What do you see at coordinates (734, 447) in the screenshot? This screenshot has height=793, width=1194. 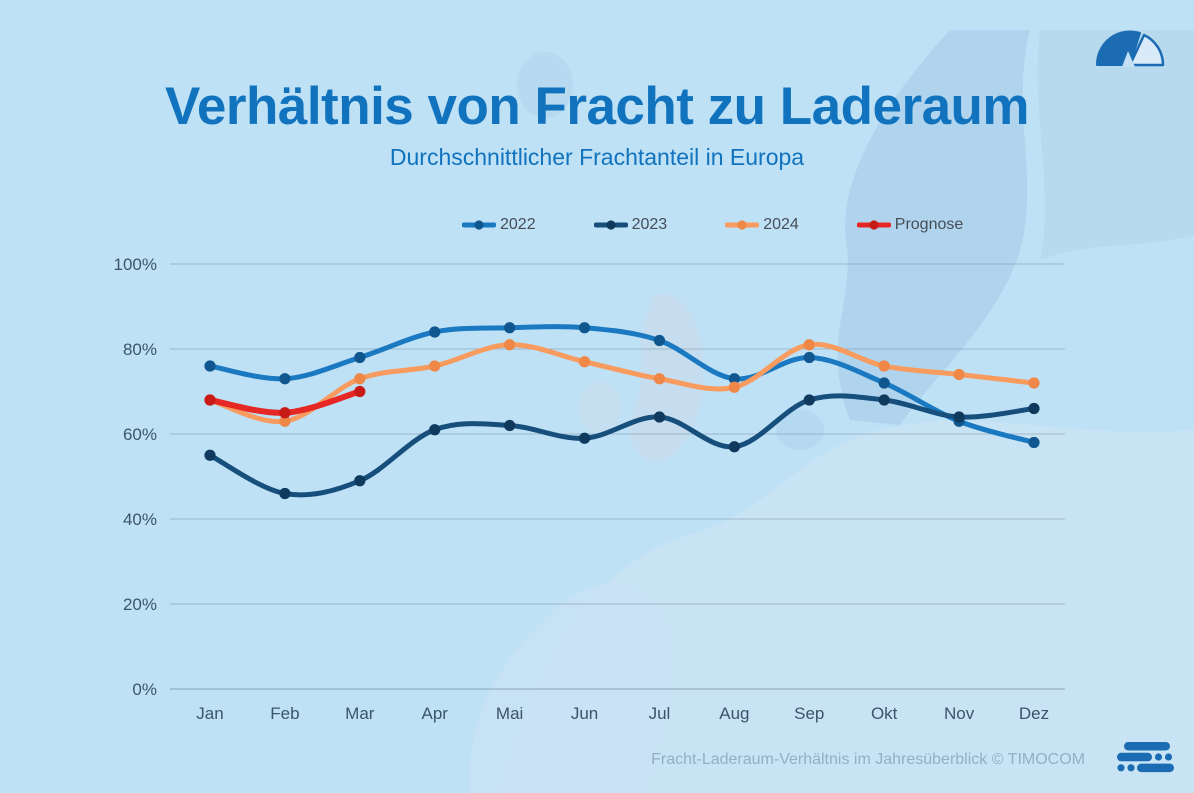 I see `data-point-2023-aug` at bounding box center [734, 447].